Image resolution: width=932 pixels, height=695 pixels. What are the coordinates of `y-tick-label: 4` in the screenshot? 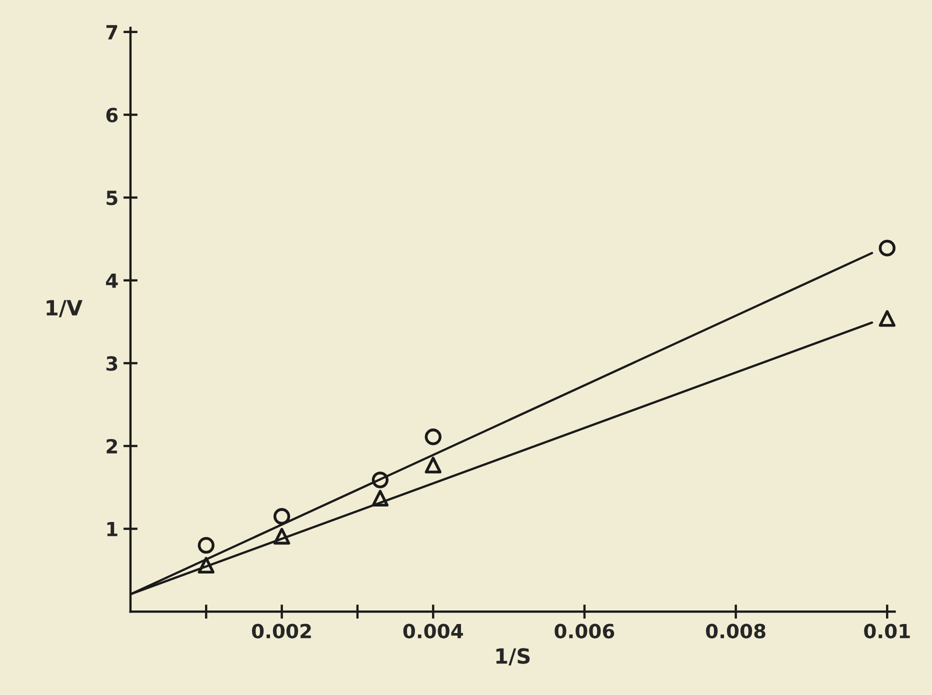 It's located at (112, 281).